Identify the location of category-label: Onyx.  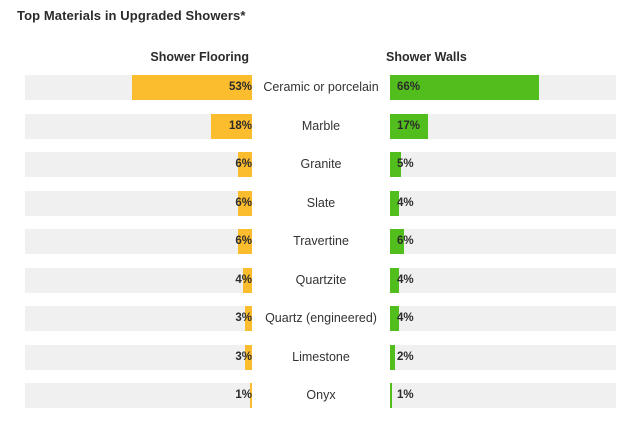
(321, 395).